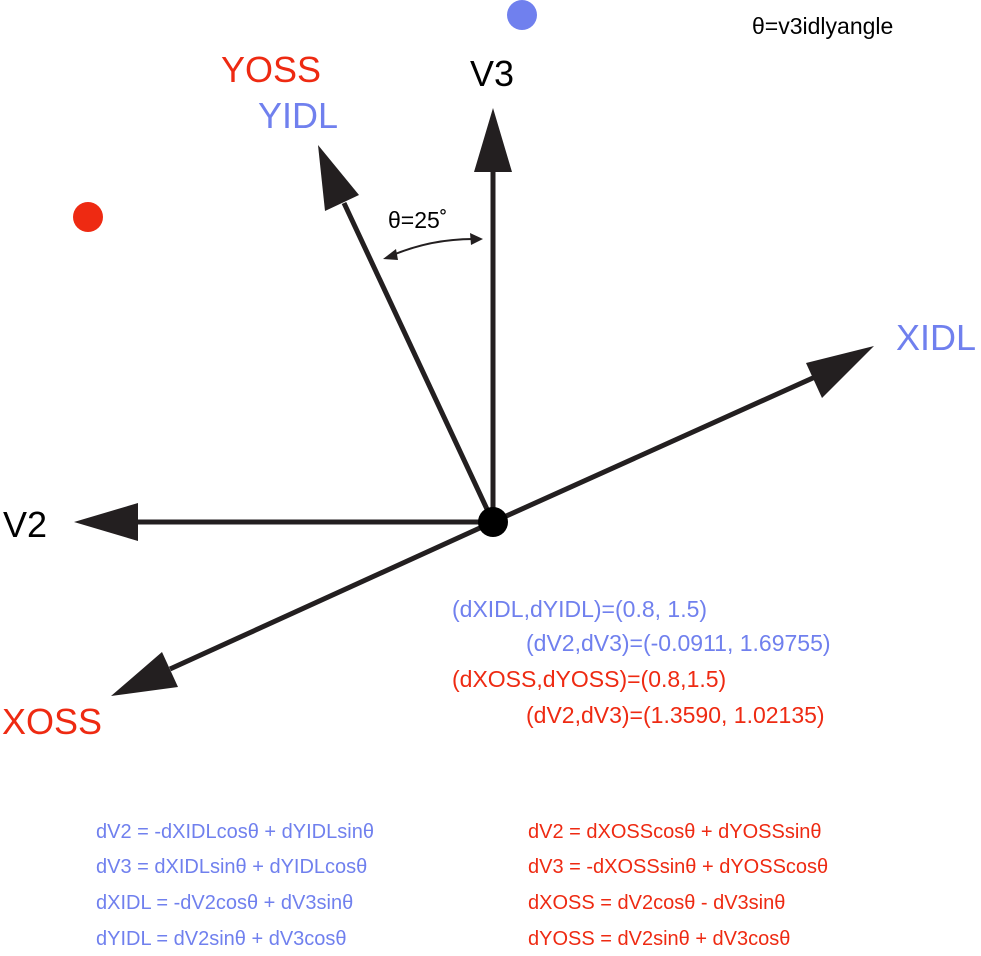 This screenshot has height=956, width=981. Describe the element at coordinates (678, 867) in the screenshot. I see `oss-equation: dV3 = -dXOSSsinθ + dYOSScosθ` at that location.